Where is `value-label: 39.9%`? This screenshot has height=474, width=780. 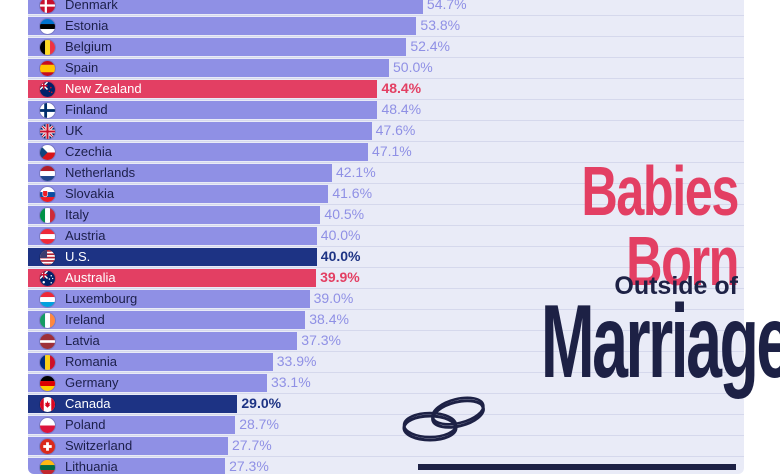
value-label: 39.9% is located at coordinates (340, 277).